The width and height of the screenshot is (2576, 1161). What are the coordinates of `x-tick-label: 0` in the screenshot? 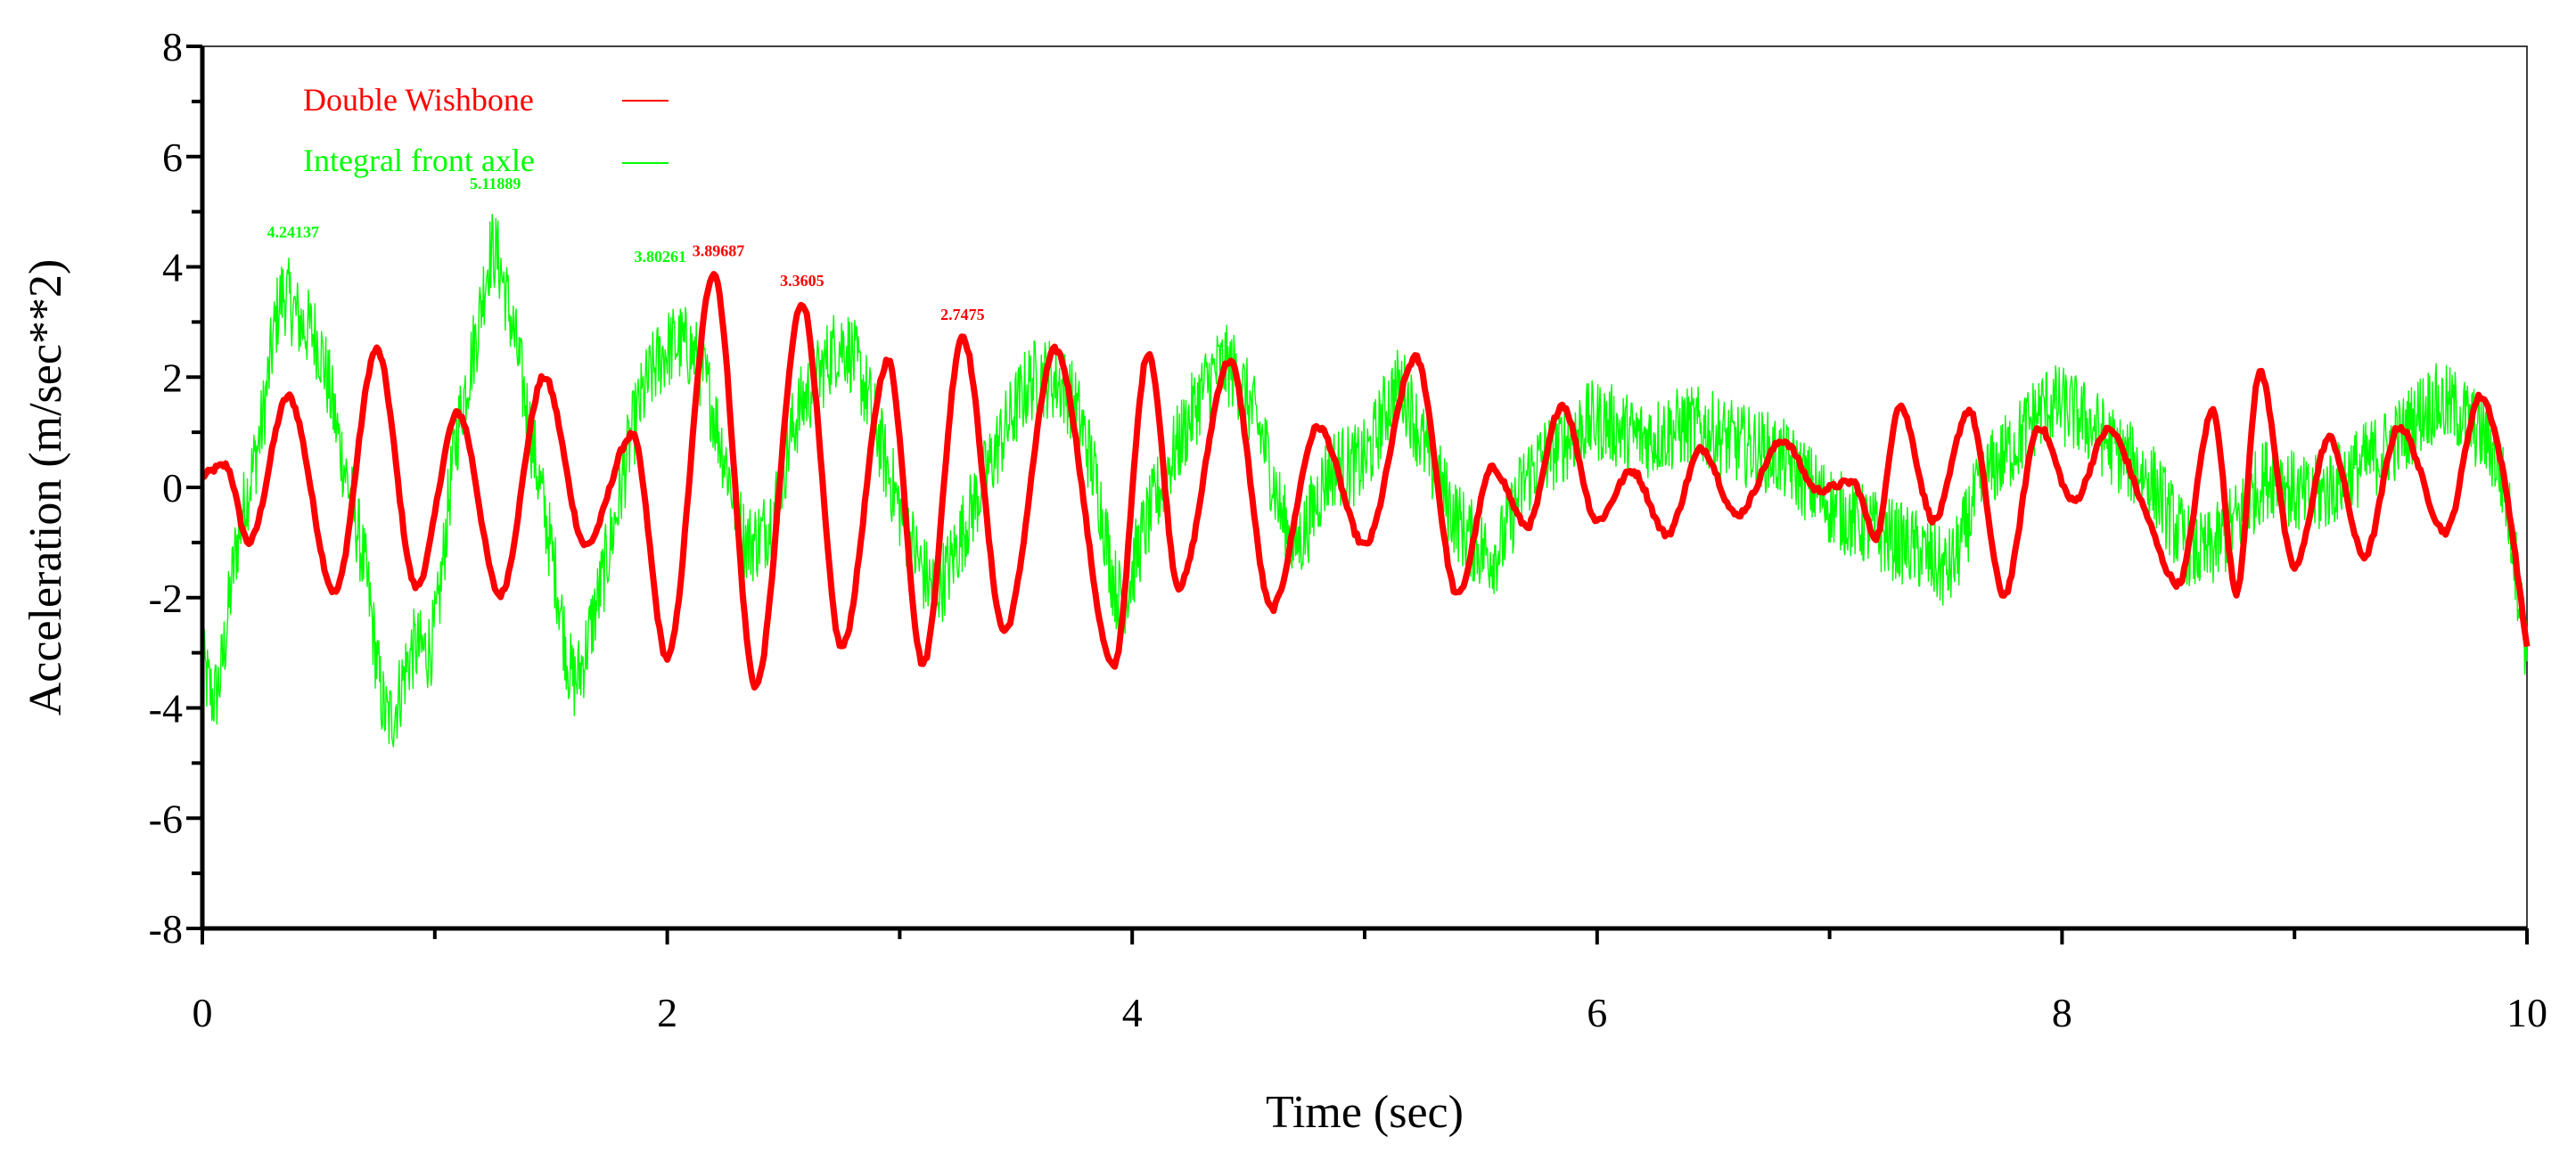 It's located at (203, 1012).